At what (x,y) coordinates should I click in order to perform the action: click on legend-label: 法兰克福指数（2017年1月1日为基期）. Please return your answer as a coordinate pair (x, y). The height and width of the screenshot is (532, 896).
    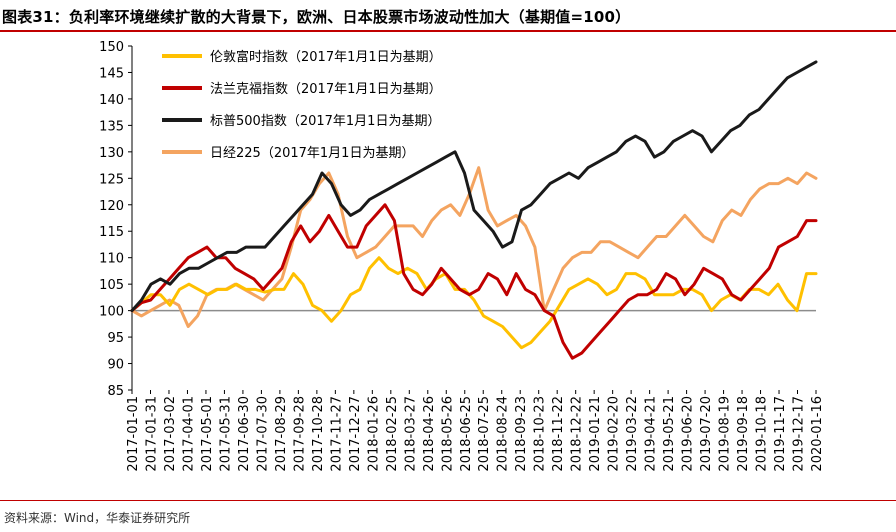
    Looking at the image, I should click on (326, 89).